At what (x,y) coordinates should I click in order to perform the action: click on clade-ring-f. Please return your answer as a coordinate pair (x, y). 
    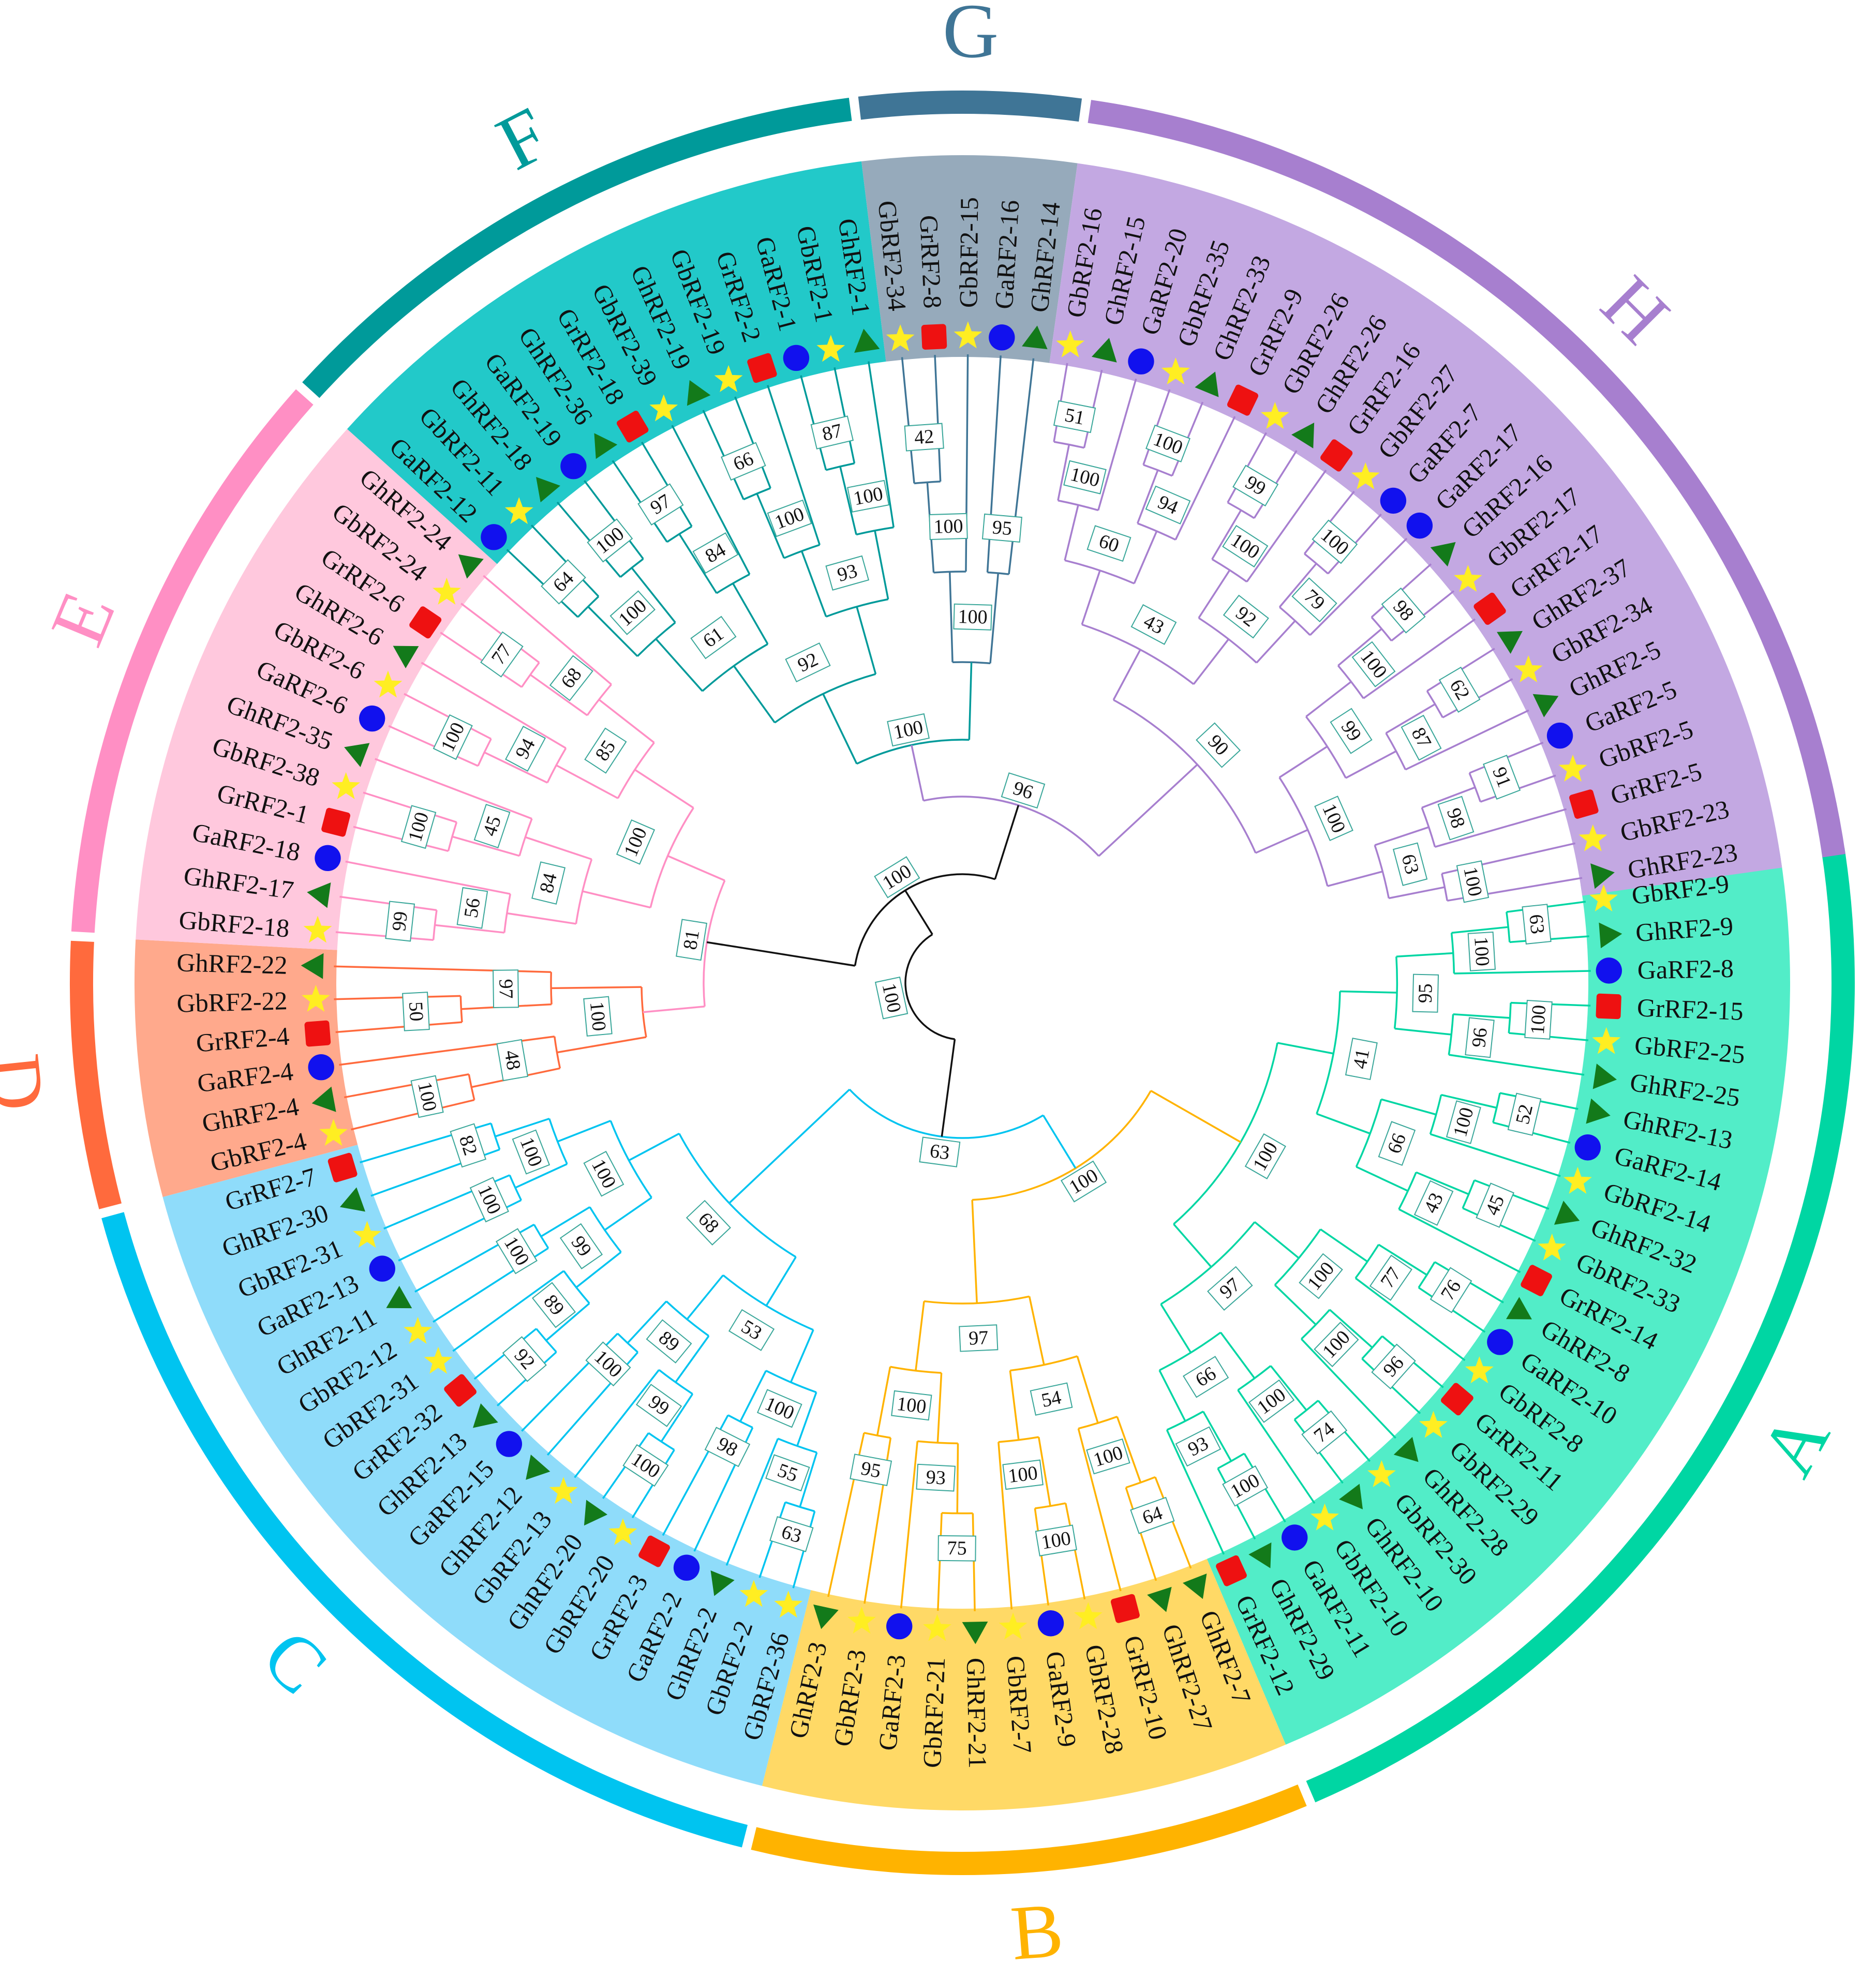
    Looking at the image, I should click on (577, 248).